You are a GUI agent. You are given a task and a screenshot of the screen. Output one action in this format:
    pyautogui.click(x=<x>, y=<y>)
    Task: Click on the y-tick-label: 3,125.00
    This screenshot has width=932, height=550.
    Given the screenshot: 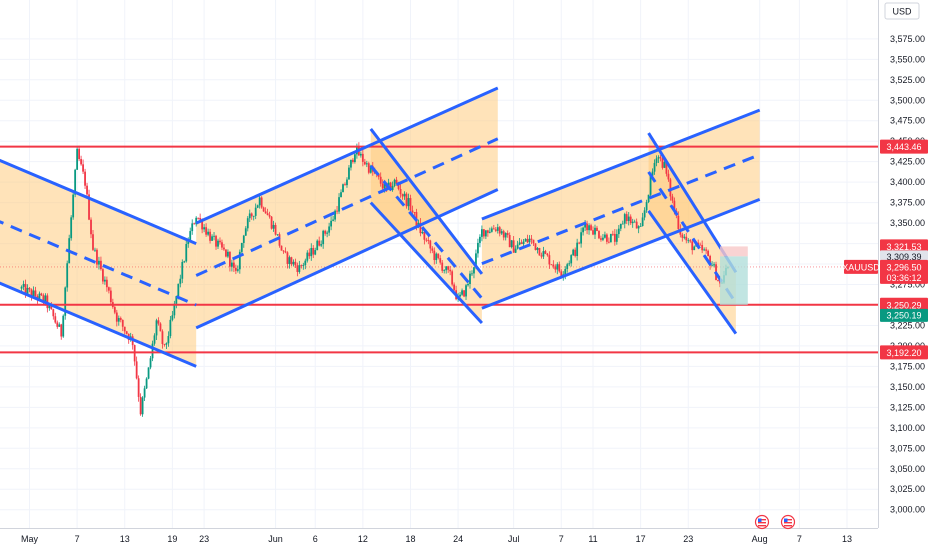 What is the action you would take?
    pyautogui.click(x=907, y=407)
    